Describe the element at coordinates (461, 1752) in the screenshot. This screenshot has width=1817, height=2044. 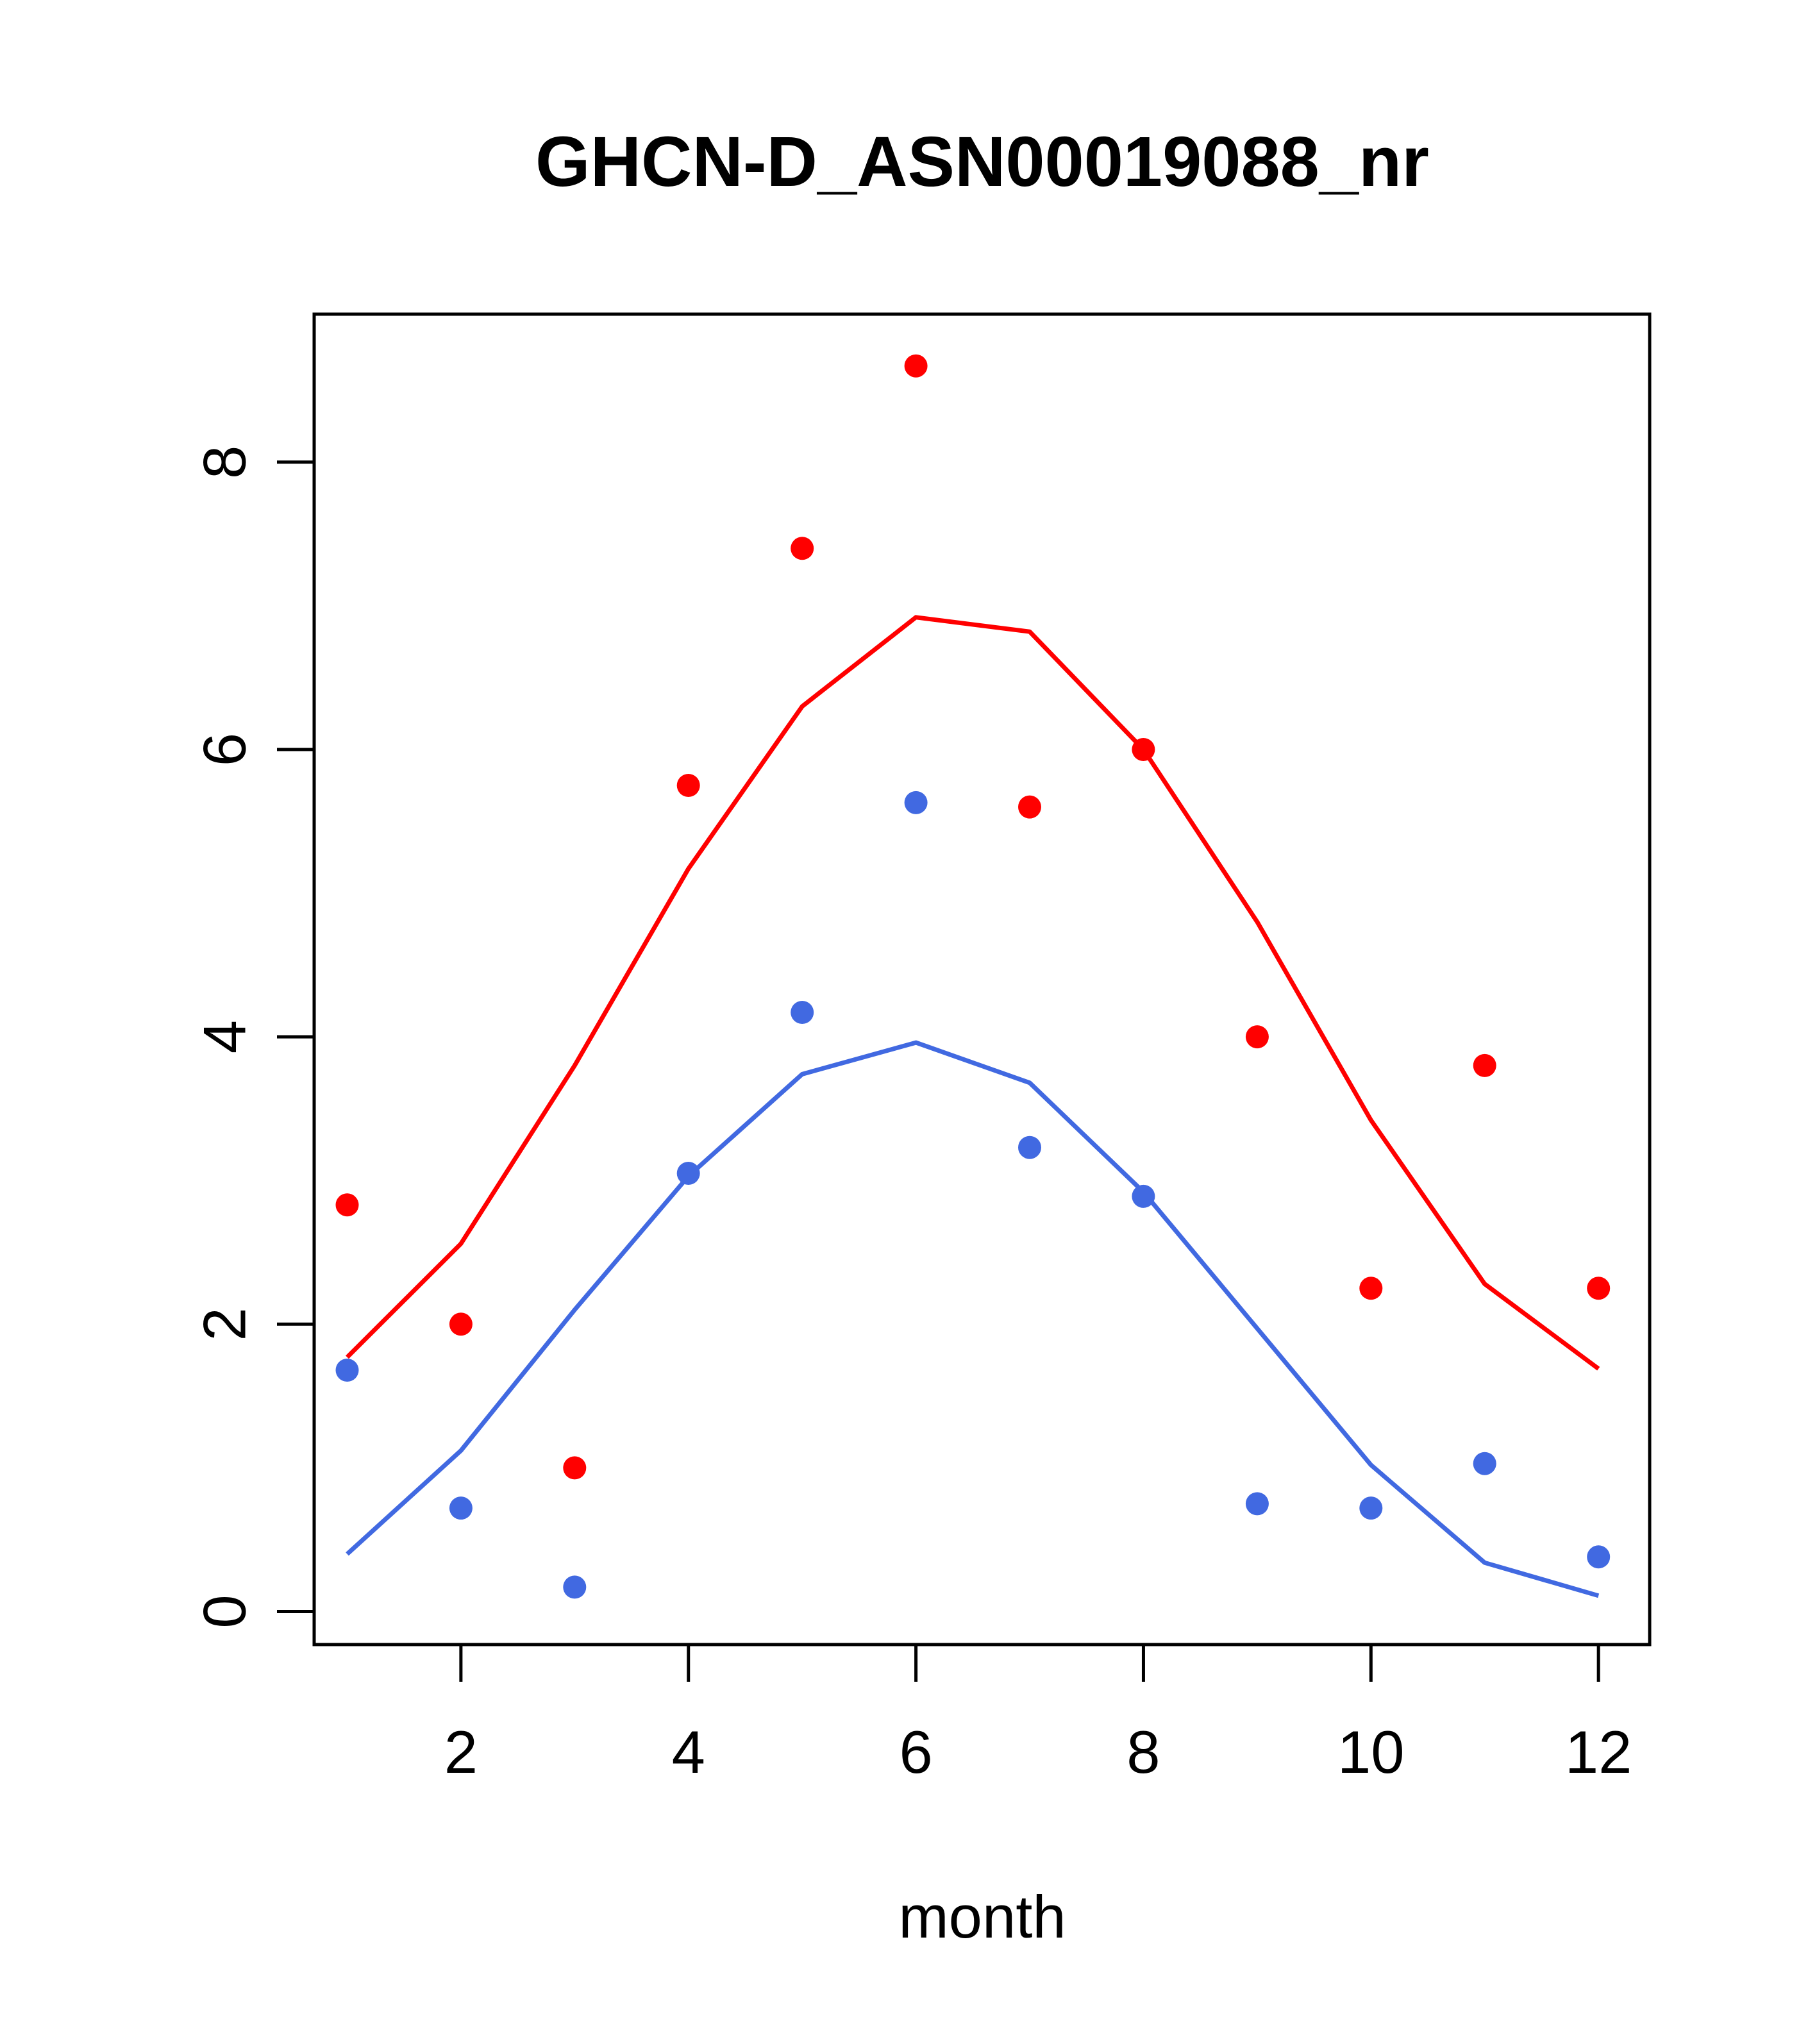
I see `x-tick-label-2: 2` at that location.